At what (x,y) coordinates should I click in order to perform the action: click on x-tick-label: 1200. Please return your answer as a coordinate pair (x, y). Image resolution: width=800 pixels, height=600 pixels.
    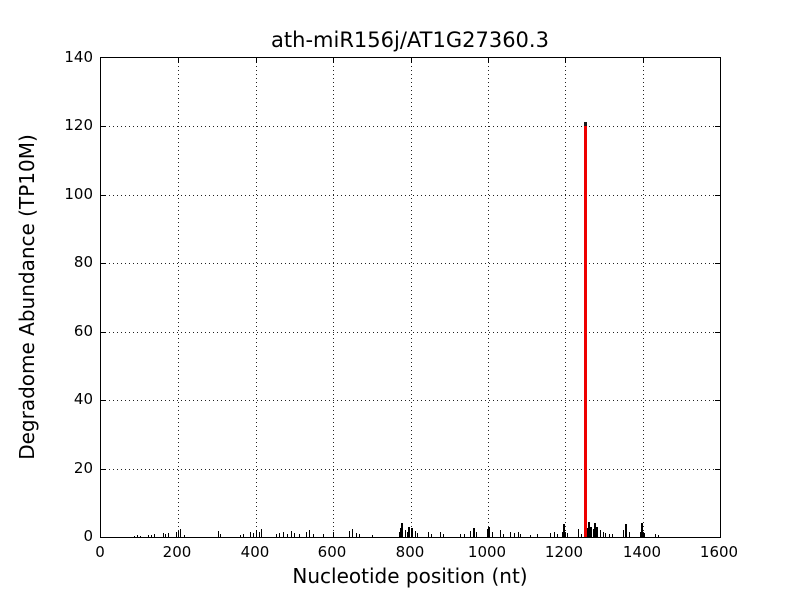
    Looking at the image, I should click on (564, 552).